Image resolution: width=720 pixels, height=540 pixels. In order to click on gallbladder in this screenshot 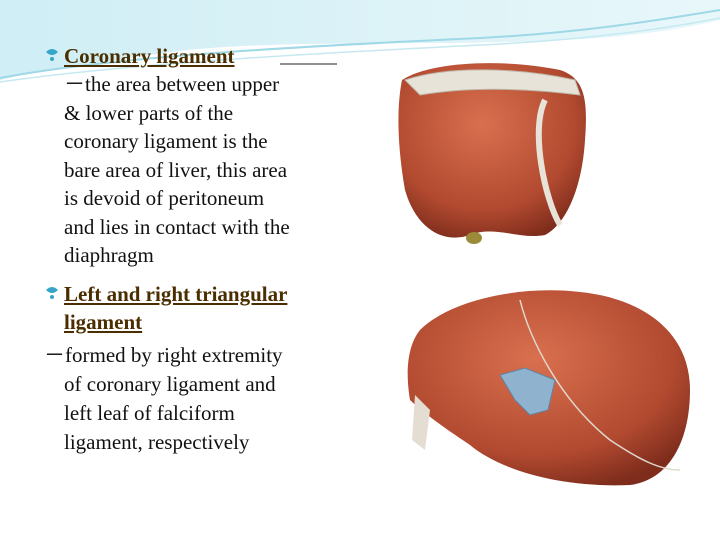, I will do `click(474, 238)`.